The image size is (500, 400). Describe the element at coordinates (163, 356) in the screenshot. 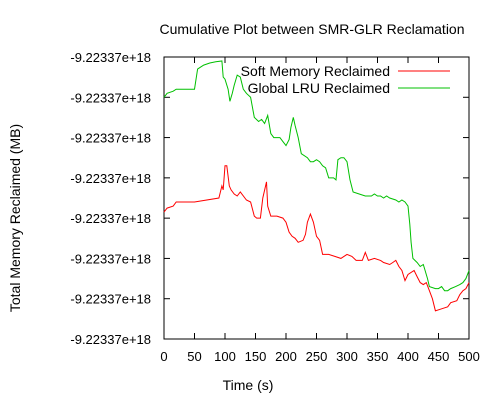

I see `x-tick-label: 0` at that location.